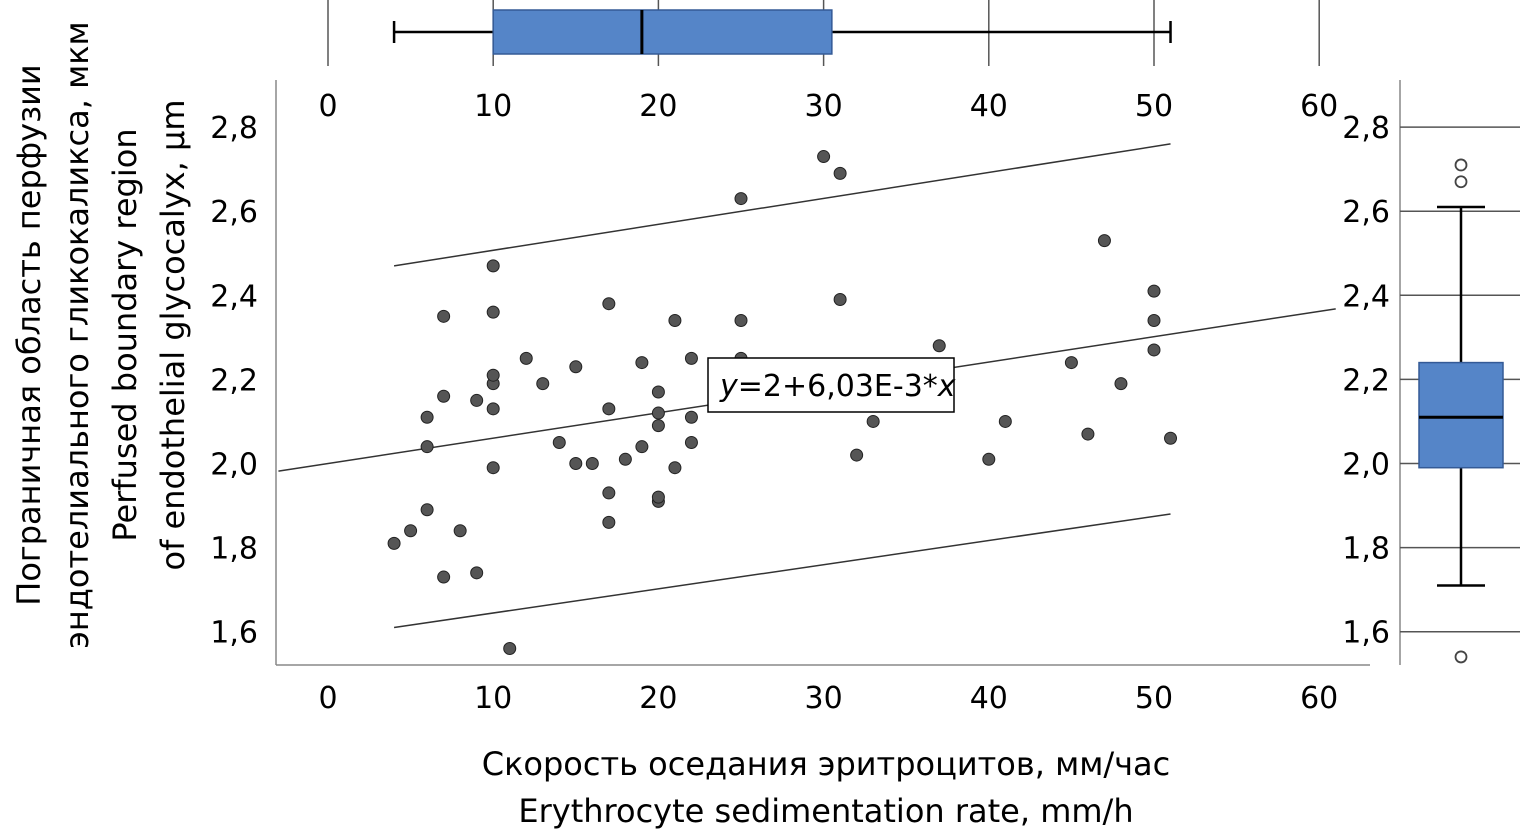  I want to click on x-tick-label: 0, so click(327, 698).